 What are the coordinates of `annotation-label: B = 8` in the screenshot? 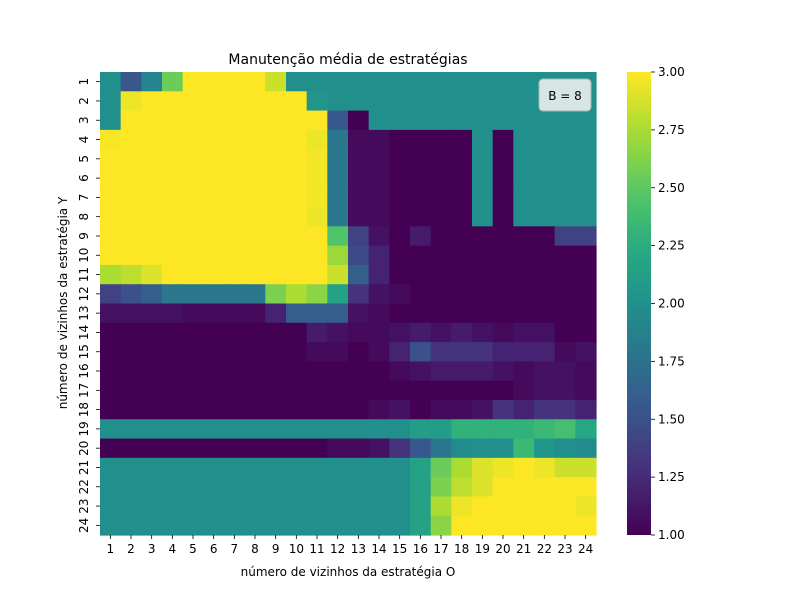 It's located at (565, 96).